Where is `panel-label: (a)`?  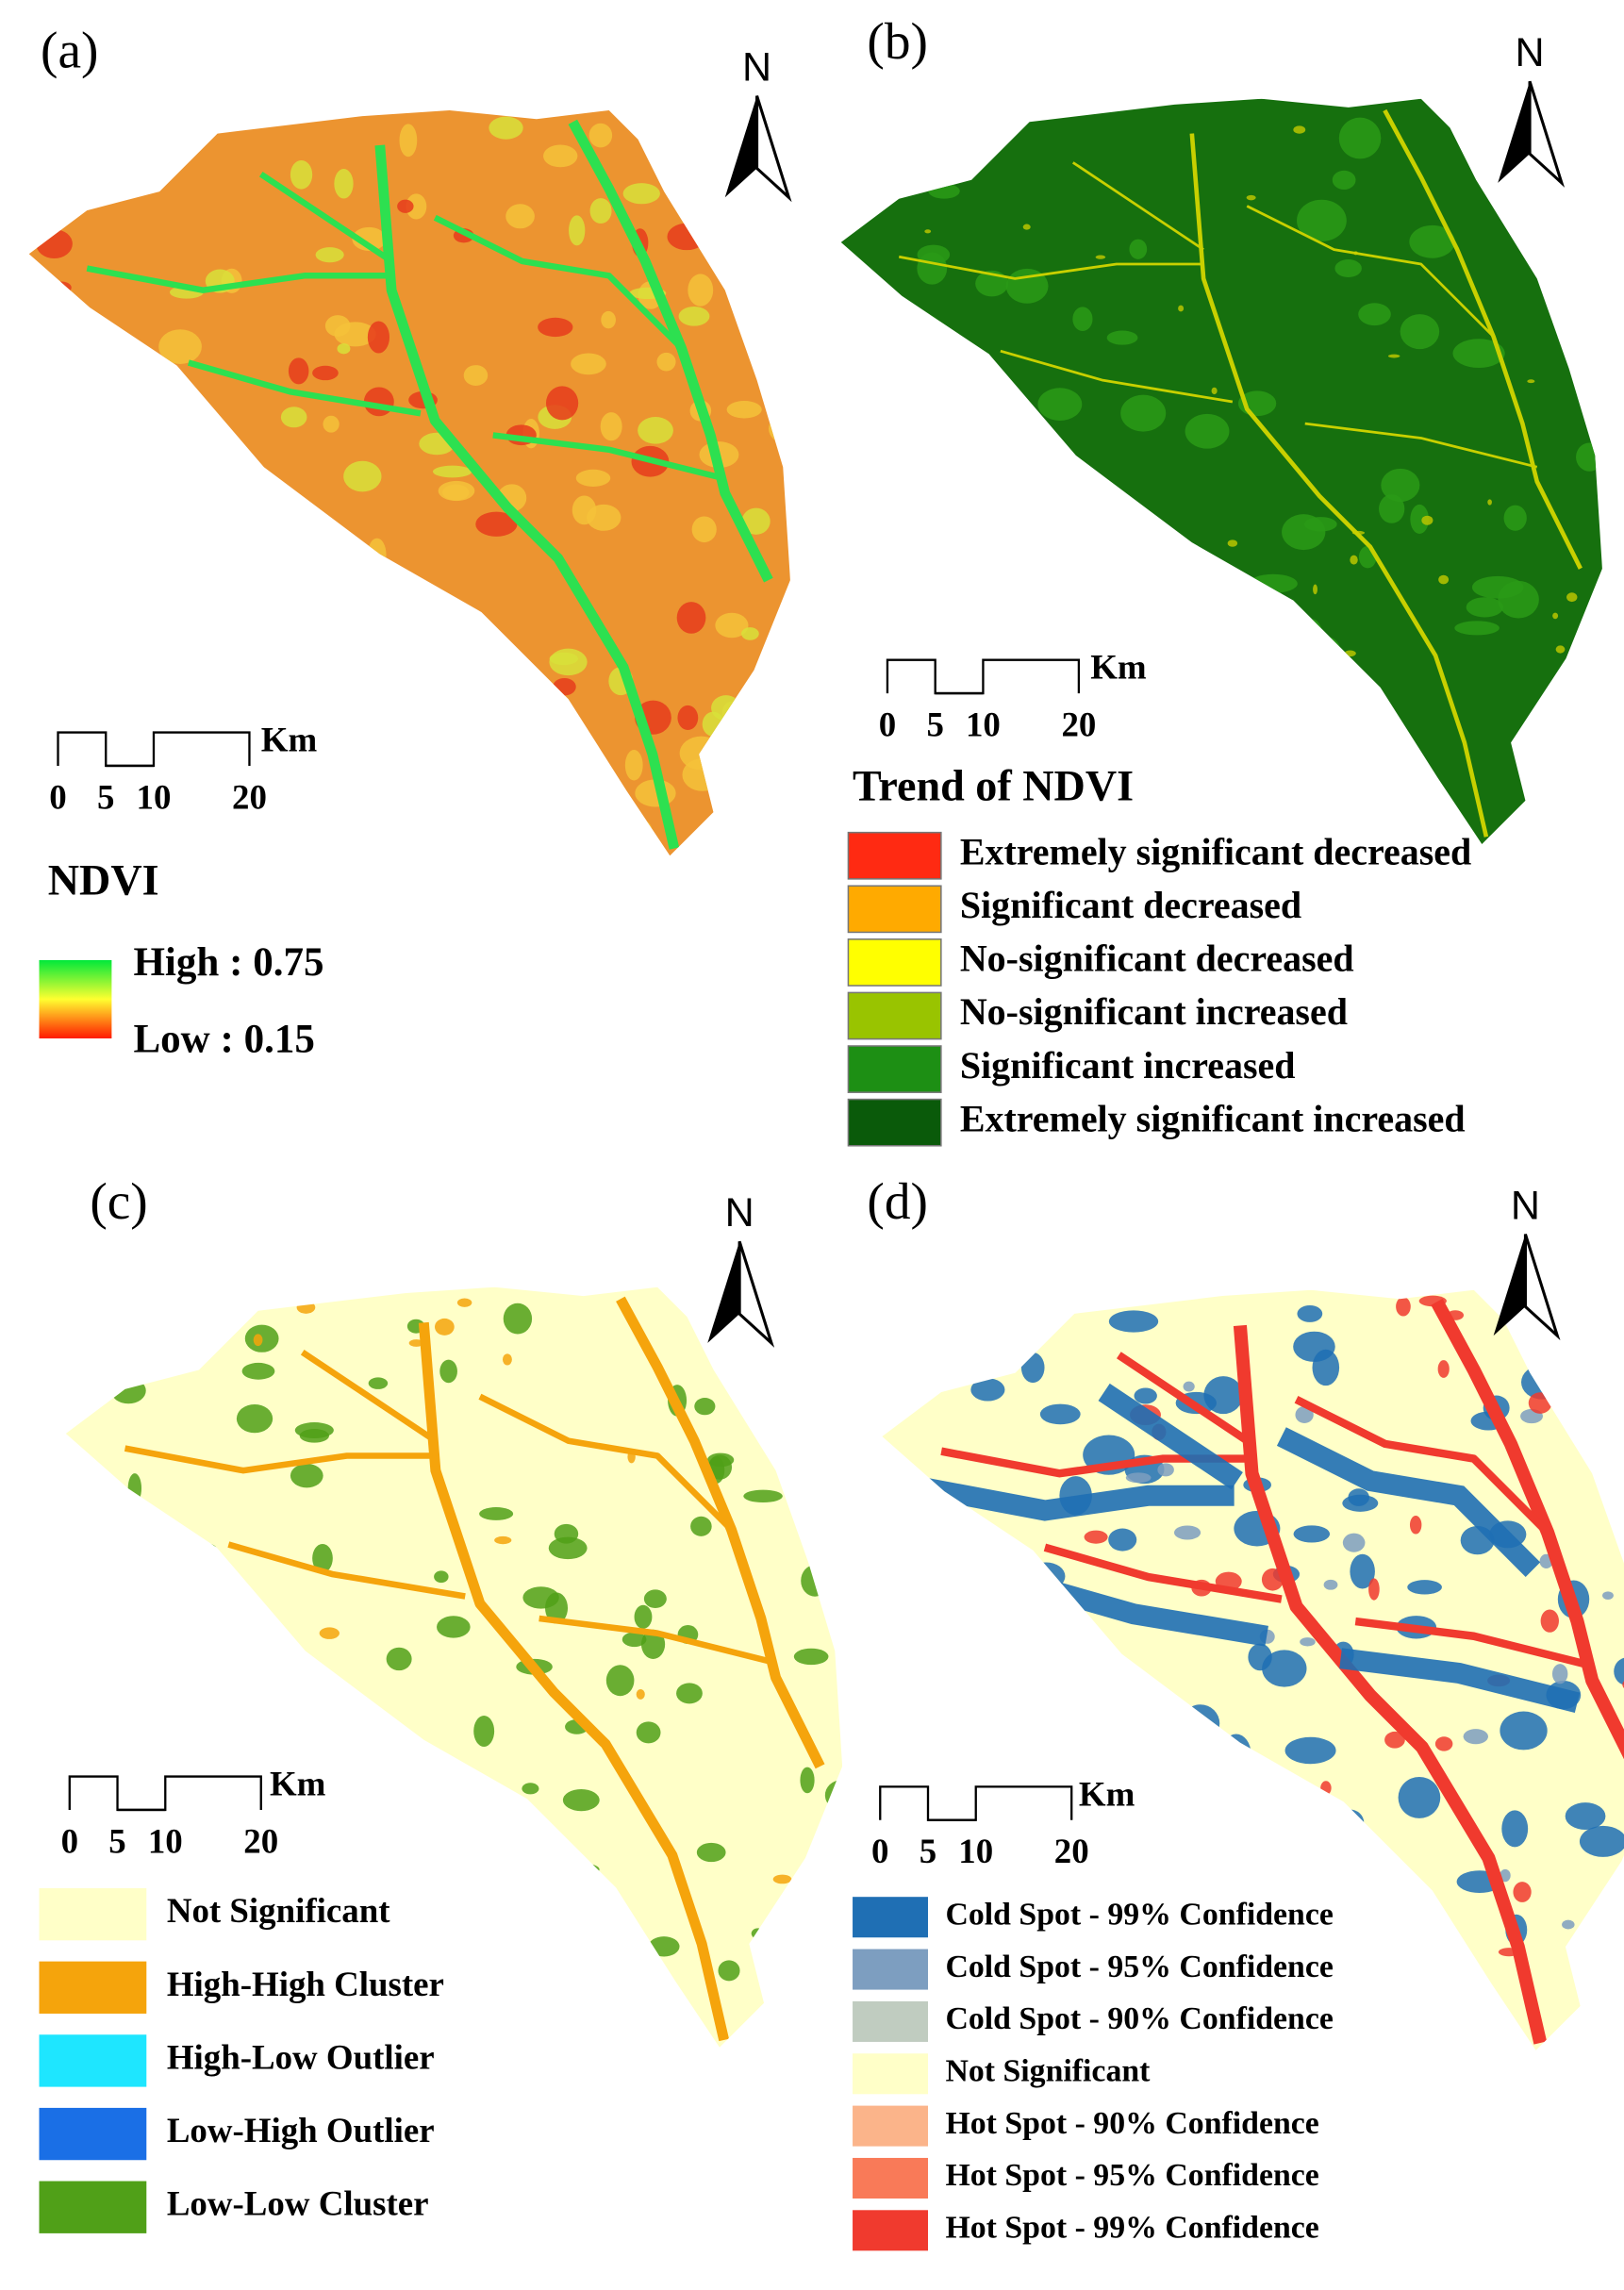
panel-label: (a) is located at coordinates (69, 49).